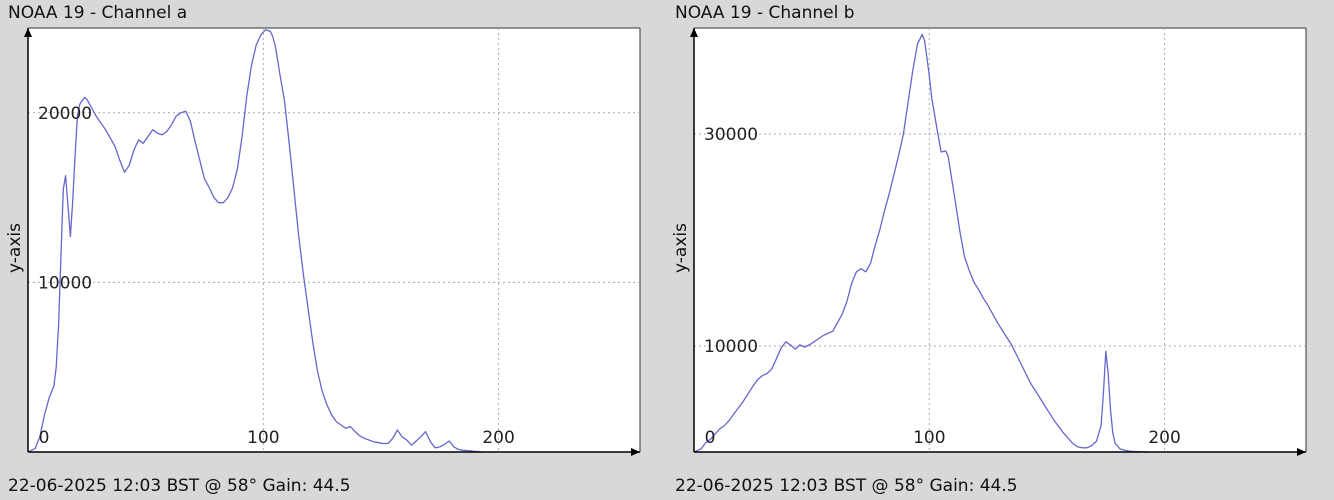 The width and height of the screenshot is (1334, 500). Describe the element at coordinates (731, 135) in the screenshot. I see `y-tick-label: 30000` at that location.